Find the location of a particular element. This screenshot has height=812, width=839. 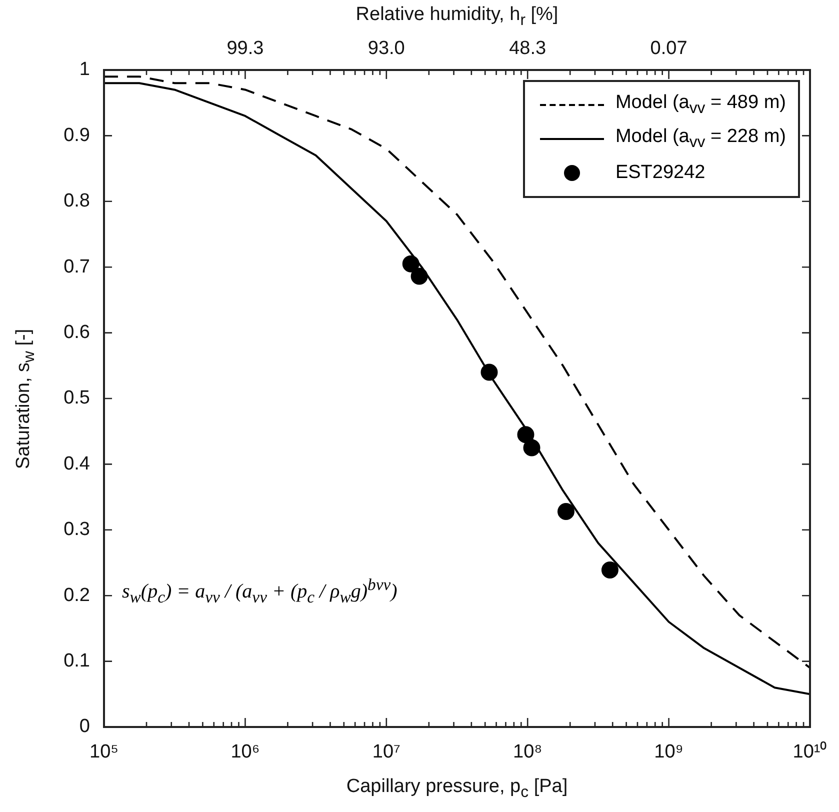

legend-label: EST29242 is located at coordinates (660, 173).